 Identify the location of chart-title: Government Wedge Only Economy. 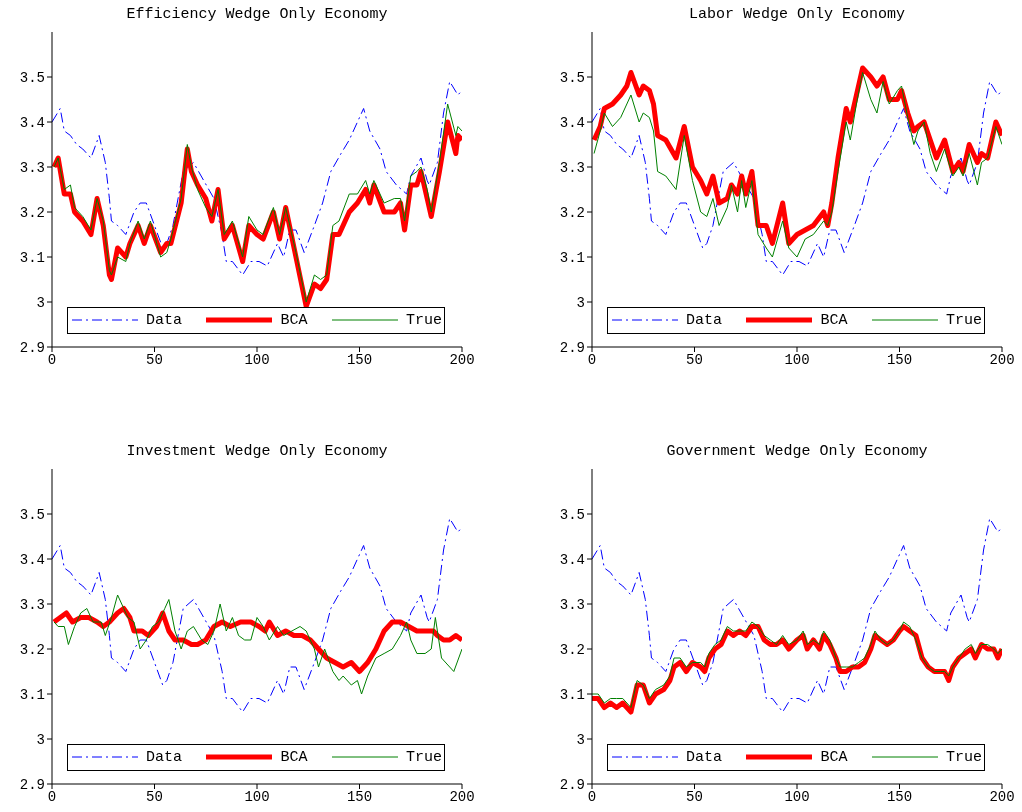
(797, 451).